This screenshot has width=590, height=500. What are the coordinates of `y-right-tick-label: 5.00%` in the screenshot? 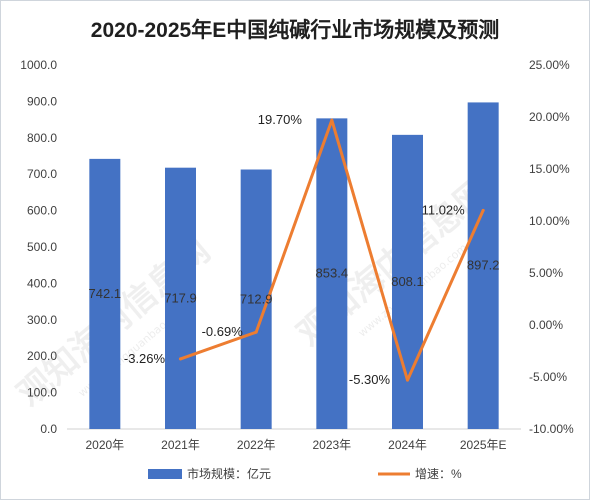 It's located at (546, 273).